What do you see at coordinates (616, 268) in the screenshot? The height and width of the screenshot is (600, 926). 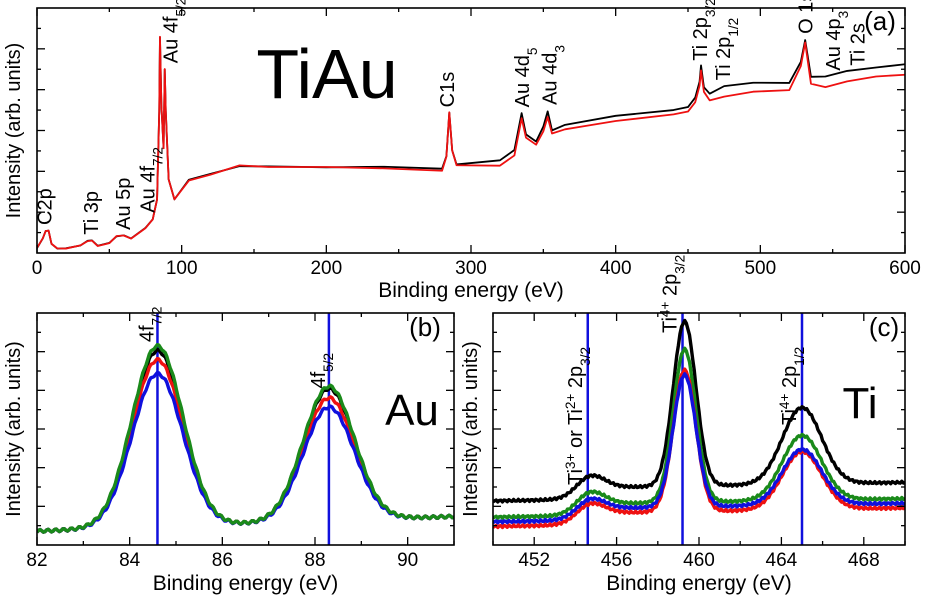 I see `x-tick-label: 400` at bounding box center [616, 268].